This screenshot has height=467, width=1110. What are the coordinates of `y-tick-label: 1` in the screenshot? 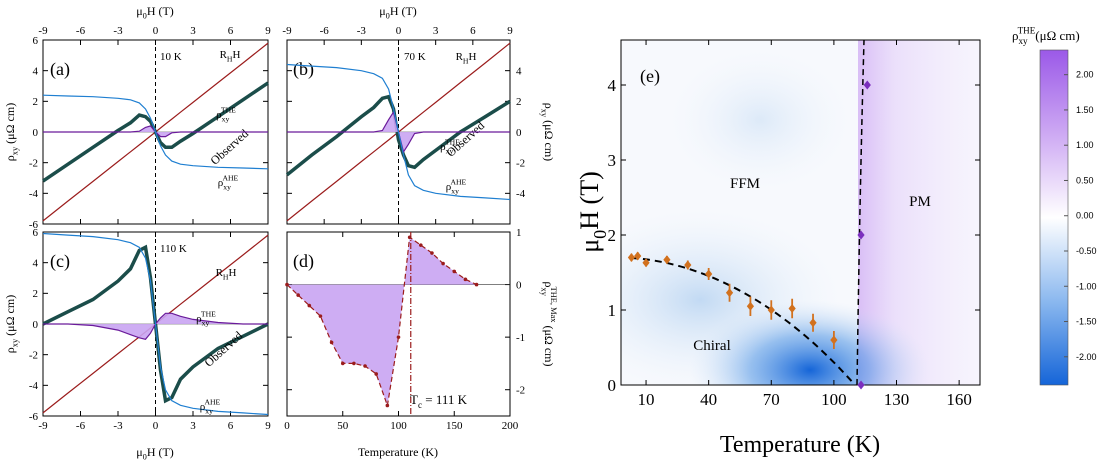 It's located at (519, 233).